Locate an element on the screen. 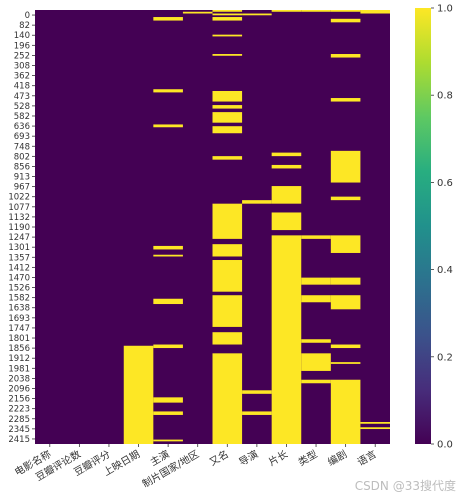  y-tick-label: 1856 is located at coordinates (19, 349).